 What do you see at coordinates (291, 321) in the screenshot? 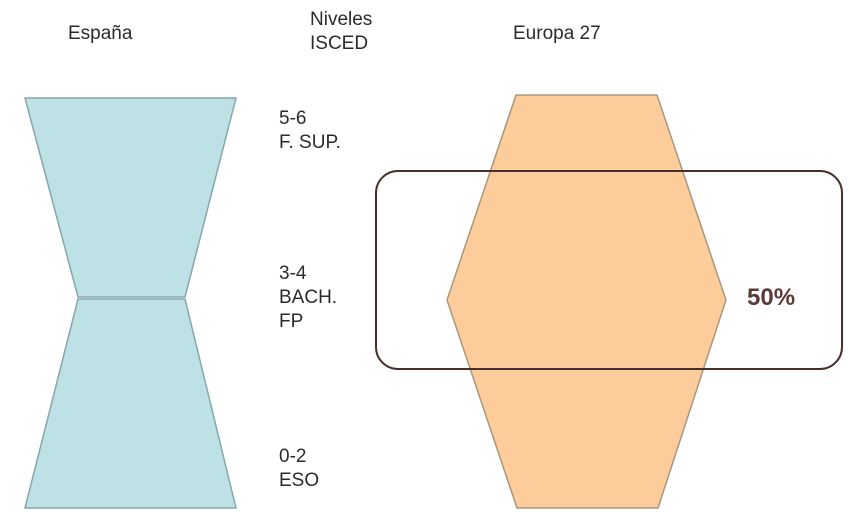
I see `level-mid-name-2: FP` at bounding box center [291, 321].